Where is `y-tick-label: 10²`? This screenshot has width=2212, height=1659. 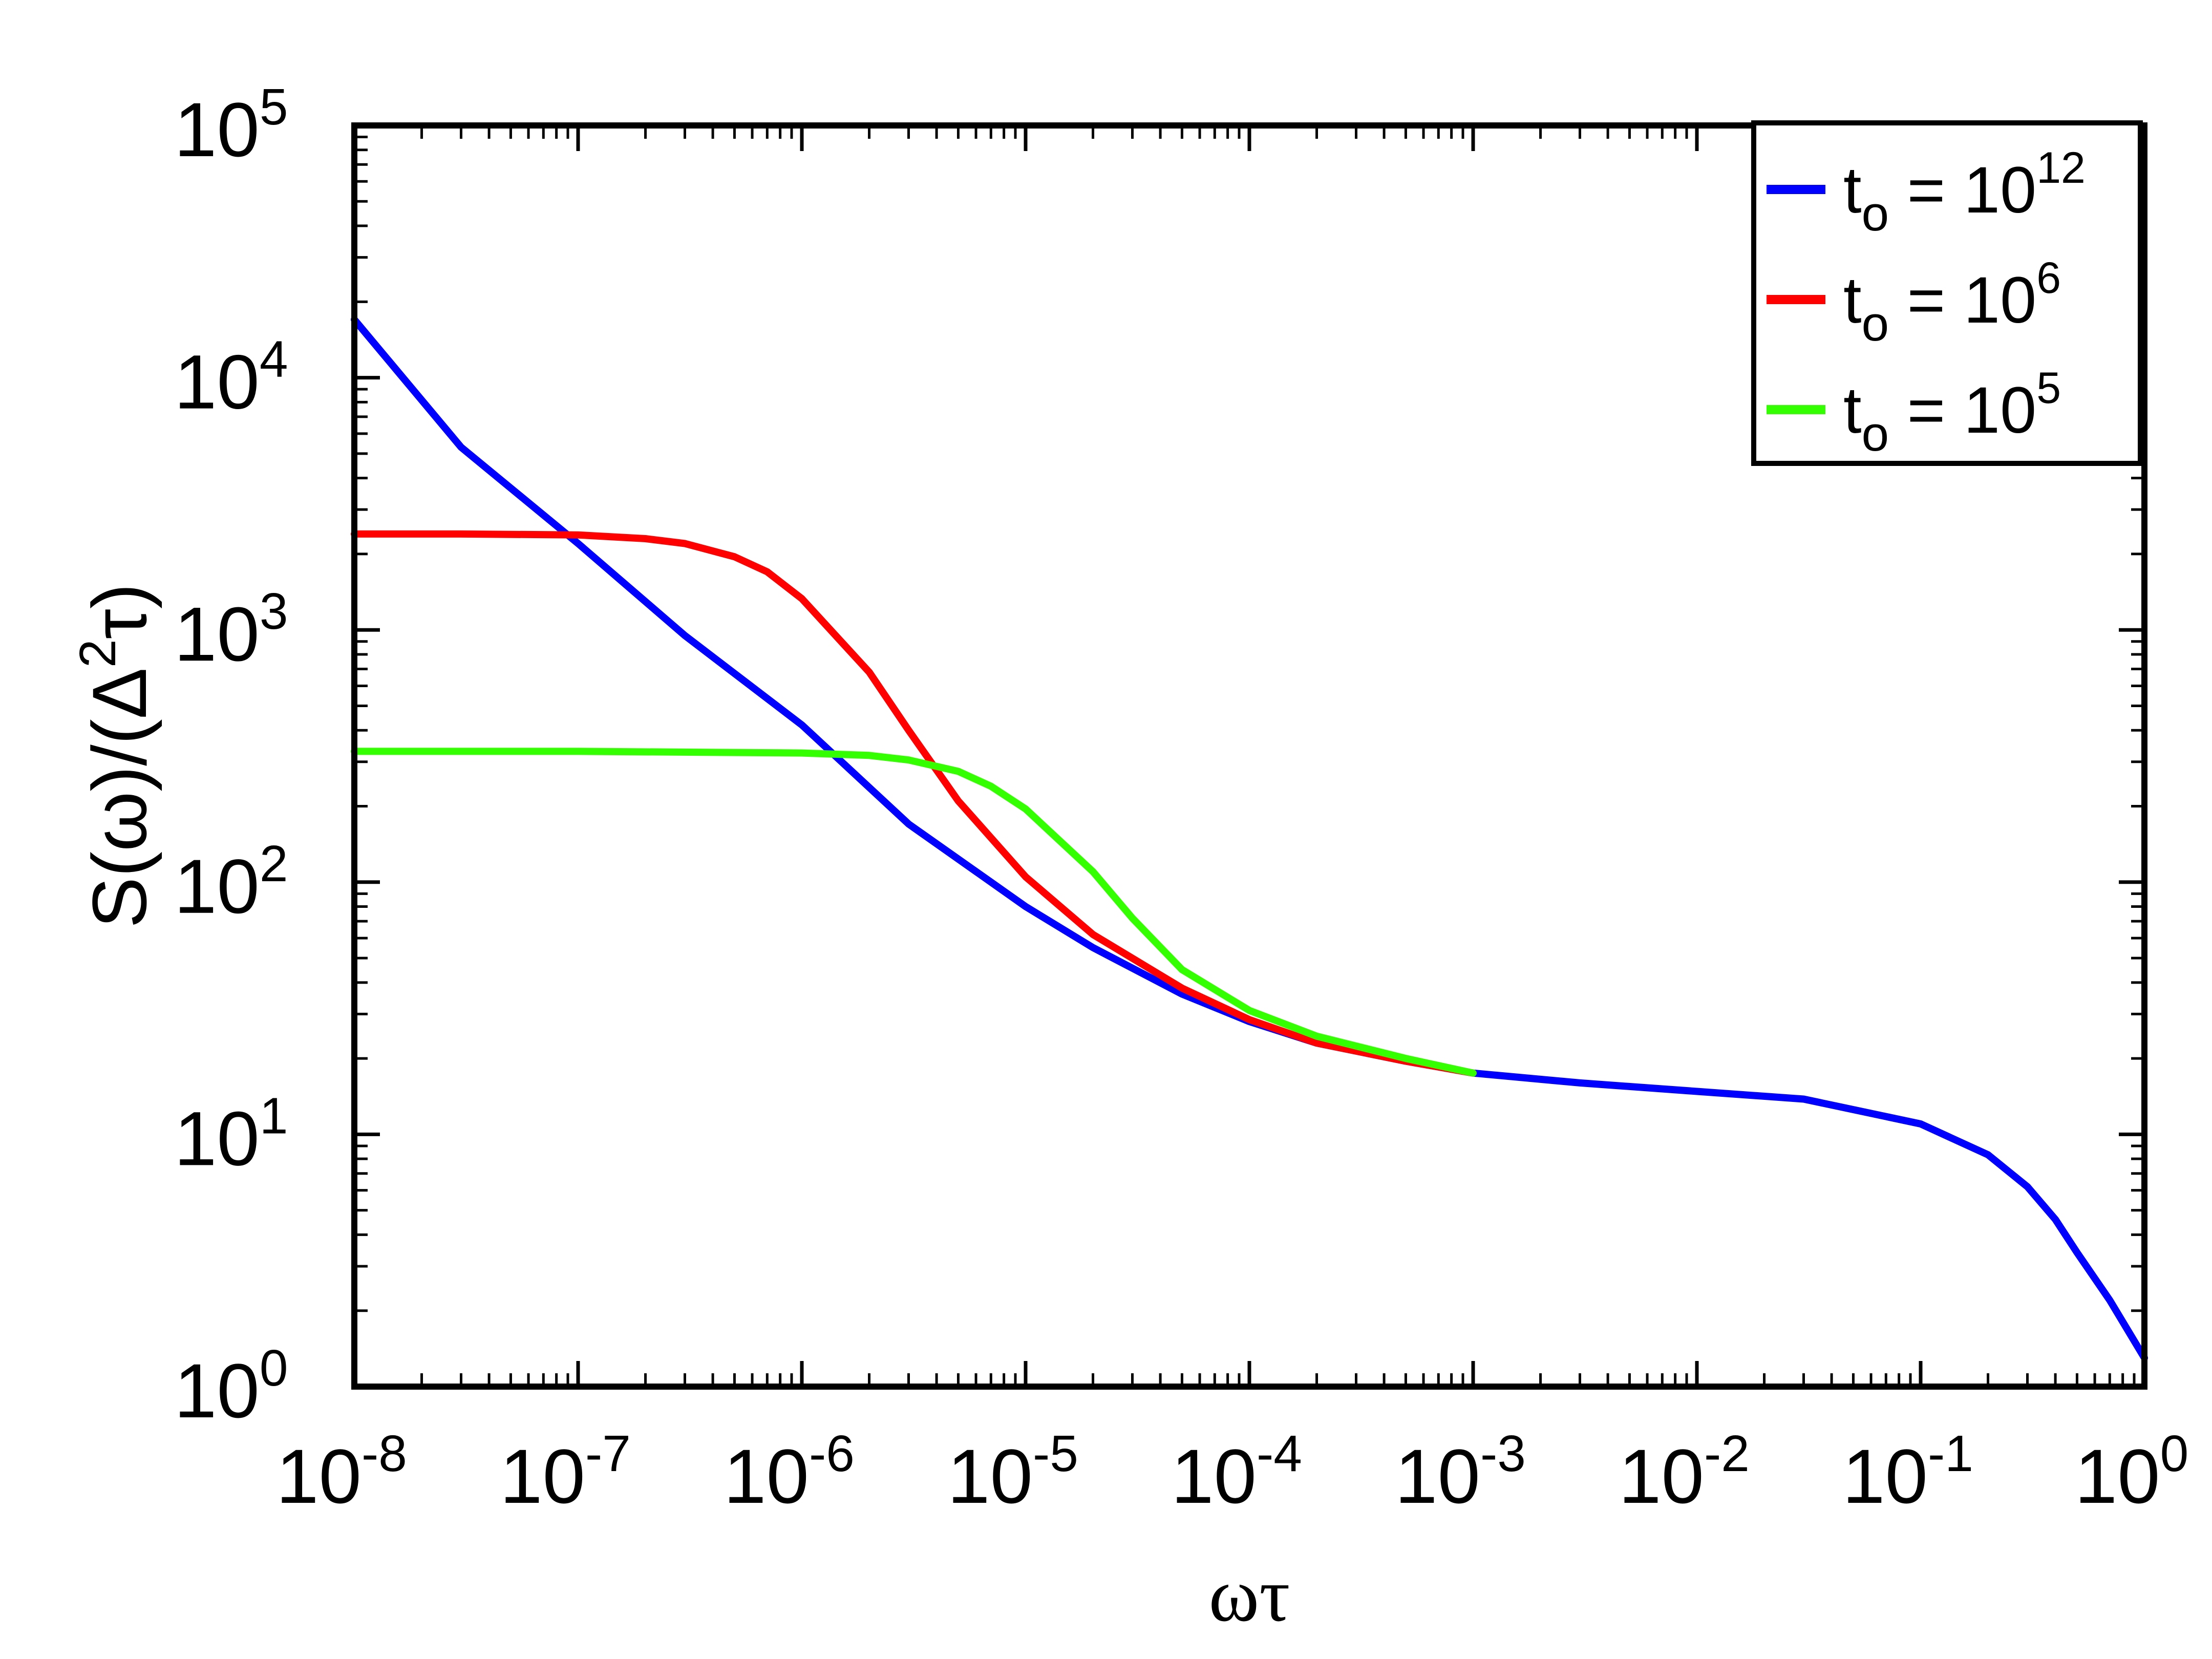 y-tick-label: 10² is located at coordinates (231, 882).